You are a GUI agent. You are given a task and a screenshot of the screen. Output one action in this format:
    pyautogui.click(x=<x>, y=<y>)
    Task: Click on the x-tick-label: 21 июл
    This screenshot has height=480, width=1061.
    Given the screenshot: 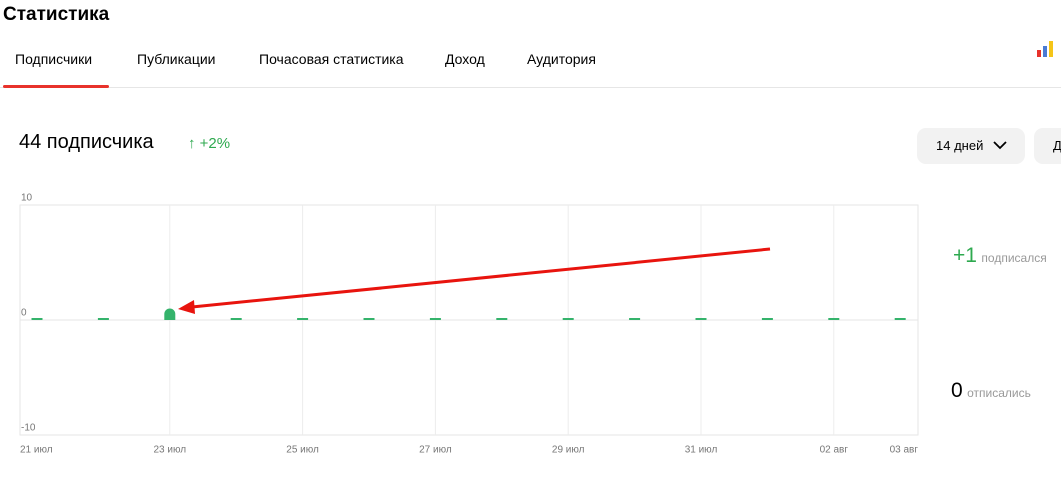 What is the action you would take?
    pyautogui.click(x=36, y=450)
    